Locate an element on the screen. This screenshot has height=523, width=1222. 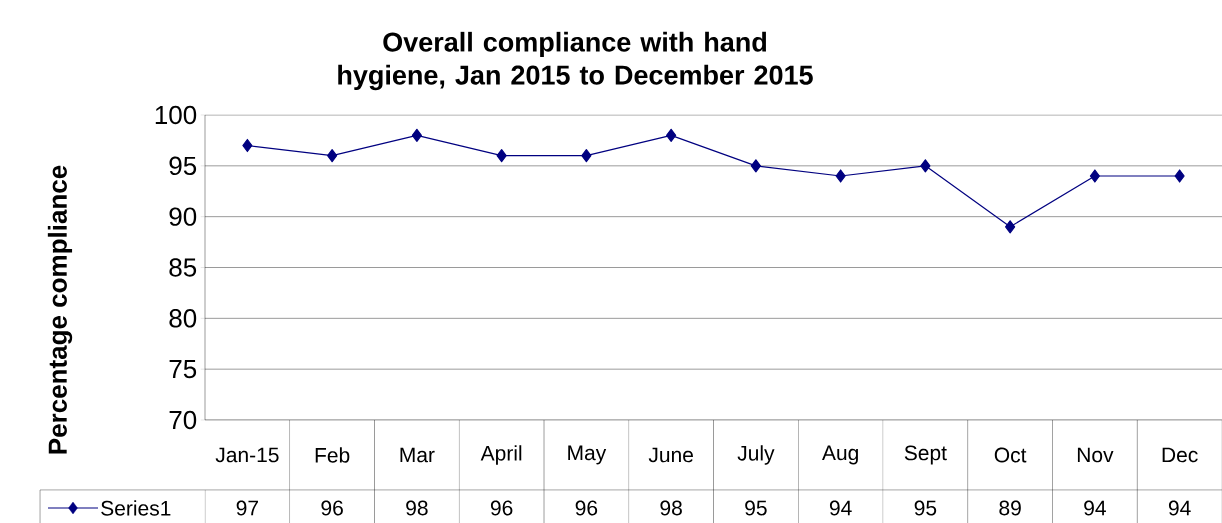
x-tick-label: Oct is located at coordinates (1010, 455).